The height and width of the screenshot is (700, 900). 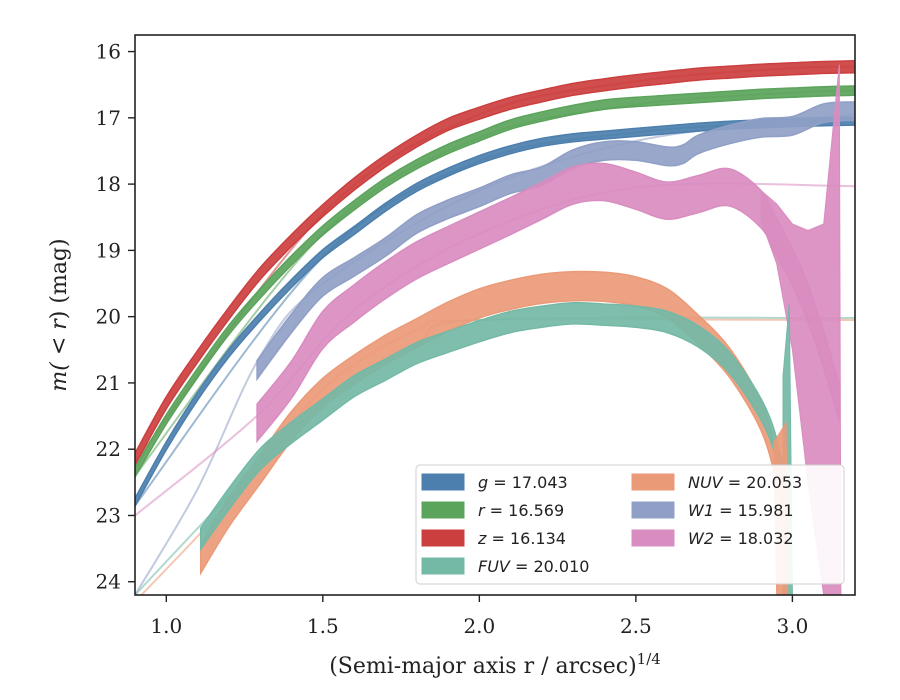 I want to click on legend-swatch-g, so click(x=443, y=482).